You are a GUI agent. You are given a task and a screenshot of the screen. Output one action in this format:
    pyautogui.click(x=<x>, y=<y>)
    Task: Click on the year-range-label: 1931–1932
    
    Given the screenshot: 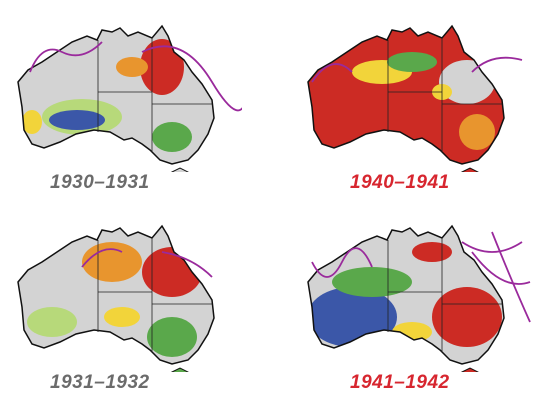 What is the action you would take?
    pyautogui.click(x=100, y=382)
    